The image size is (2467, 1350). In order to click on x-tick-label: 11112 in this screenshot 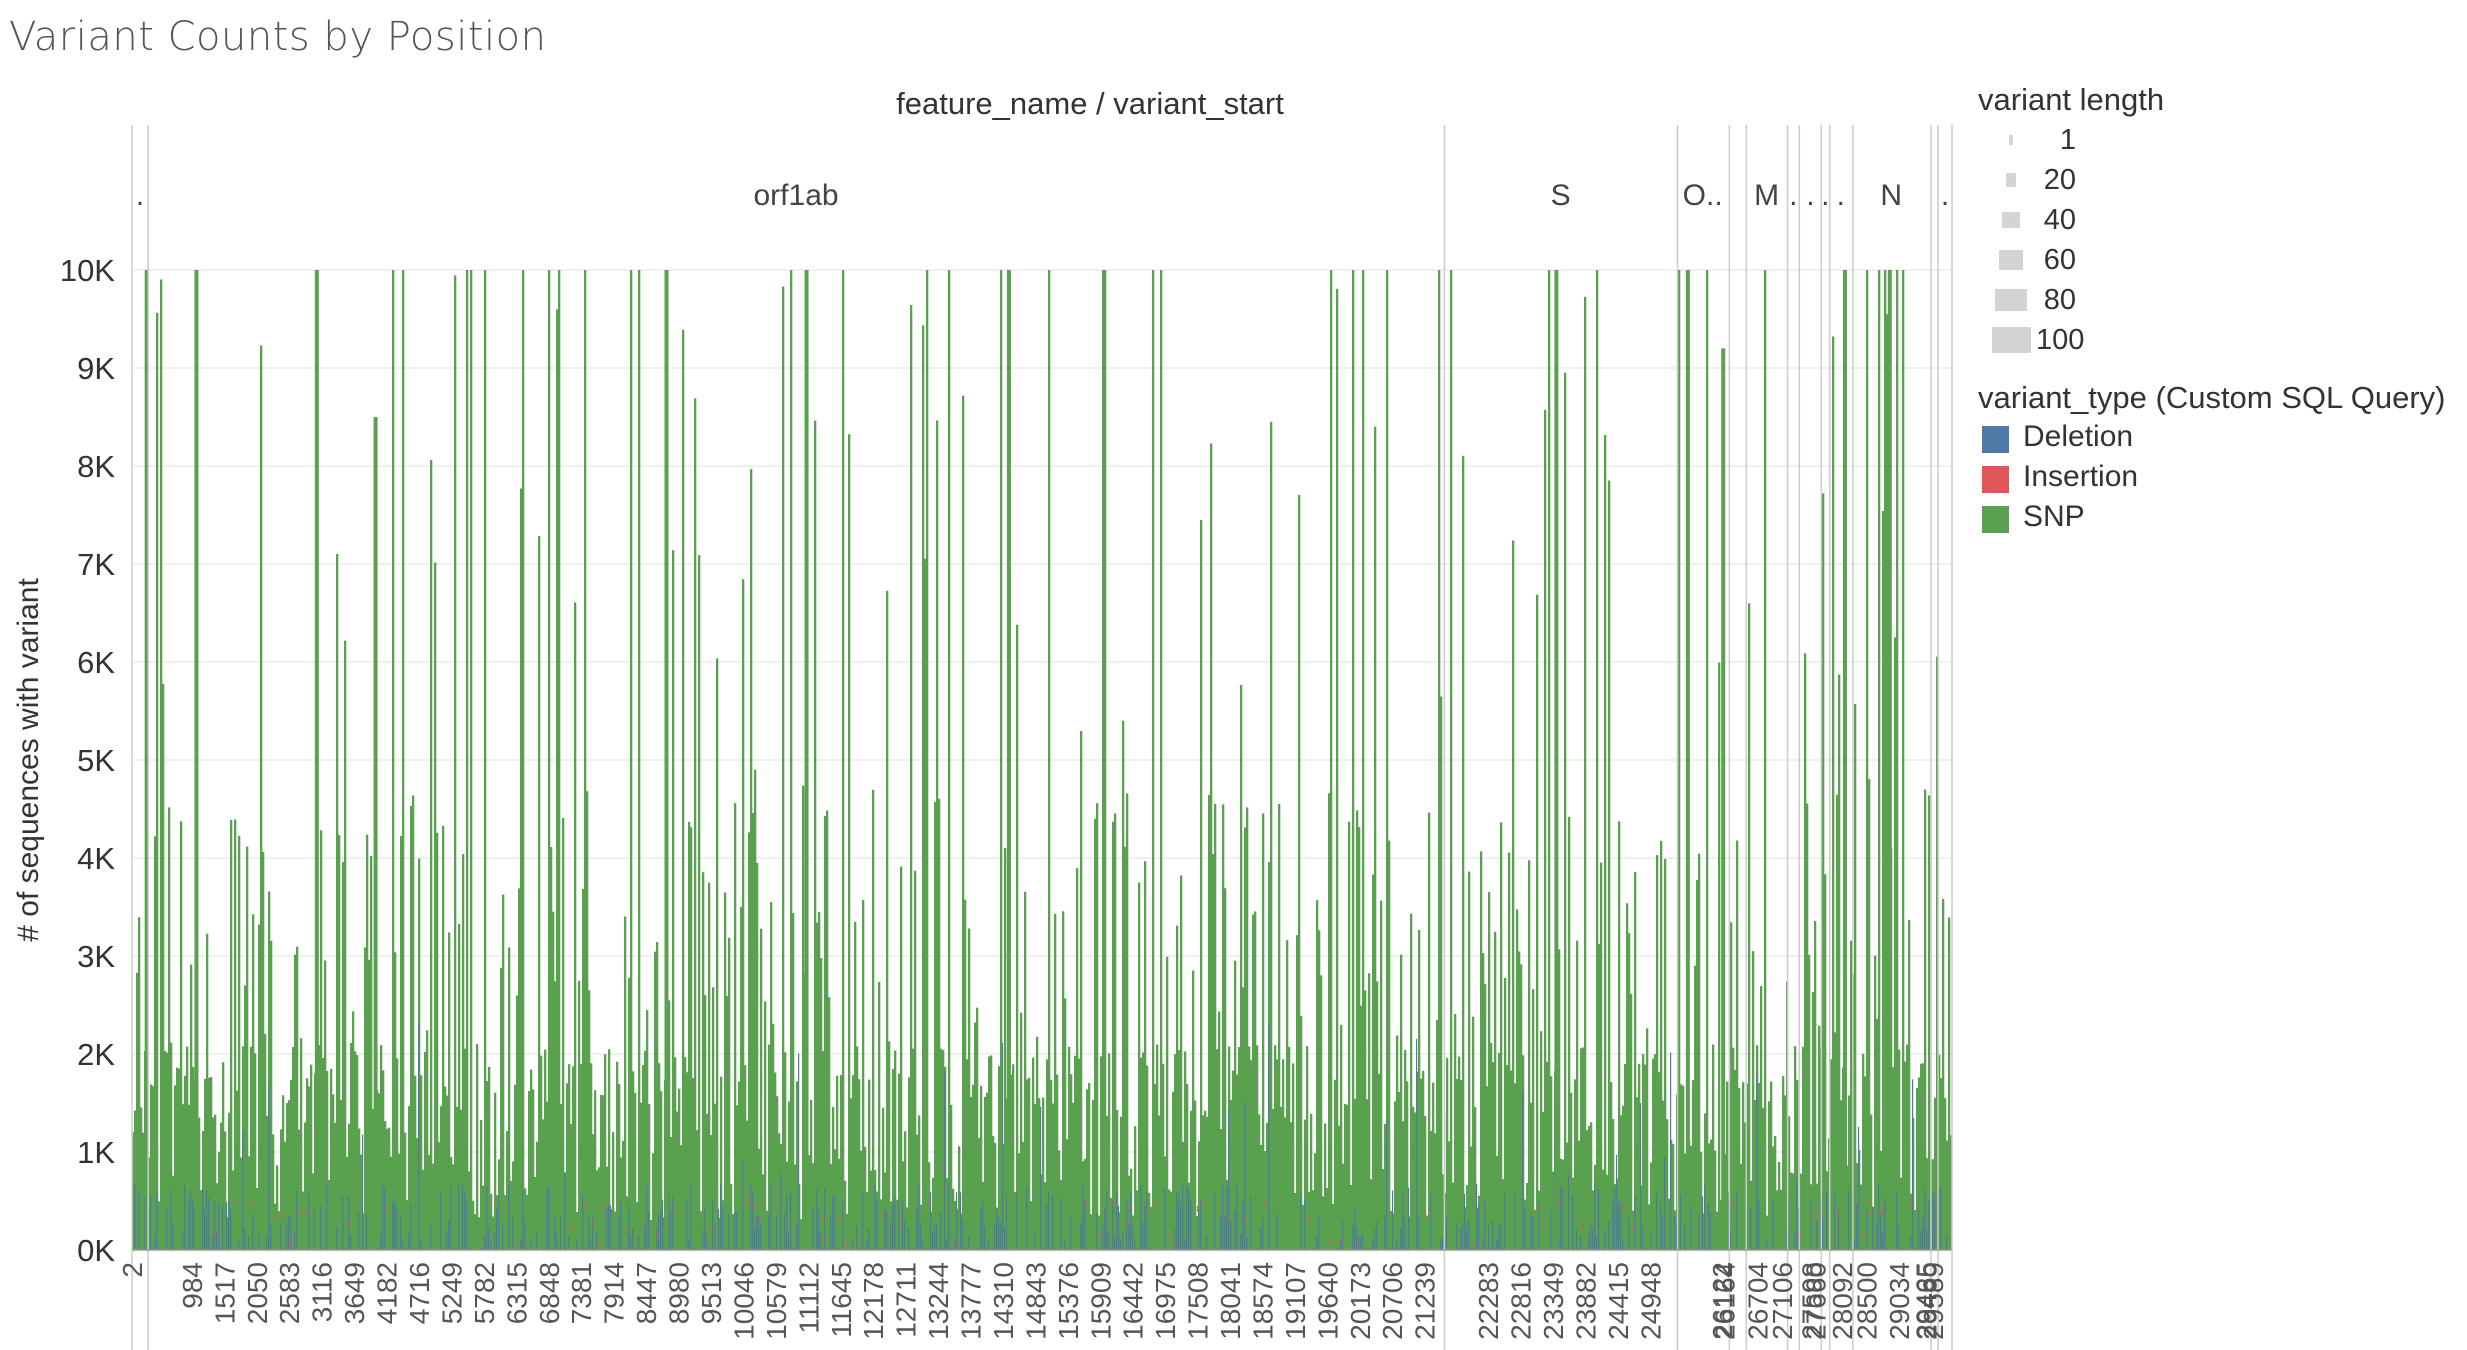, I will do `click(808, 1298)`.